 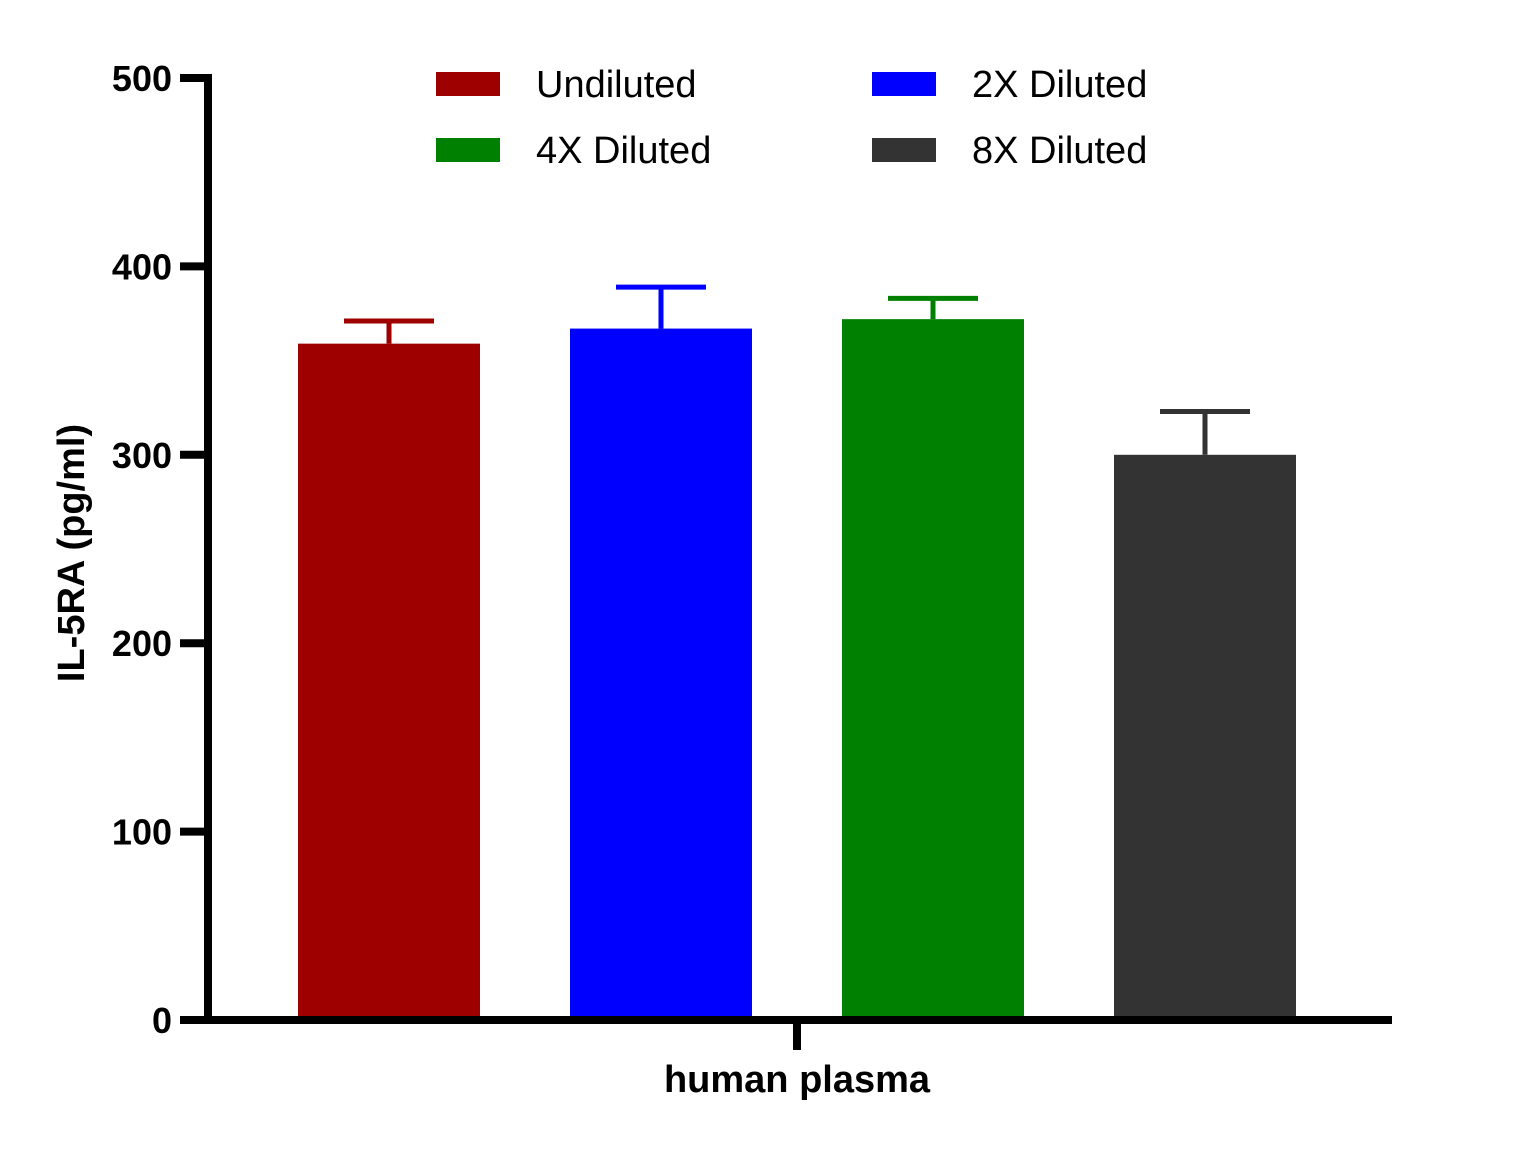 What do you see at coordinates (162, 1020) in the screenshot?
I see `y-tick-label: 0` at bounding box center [162, 1020].